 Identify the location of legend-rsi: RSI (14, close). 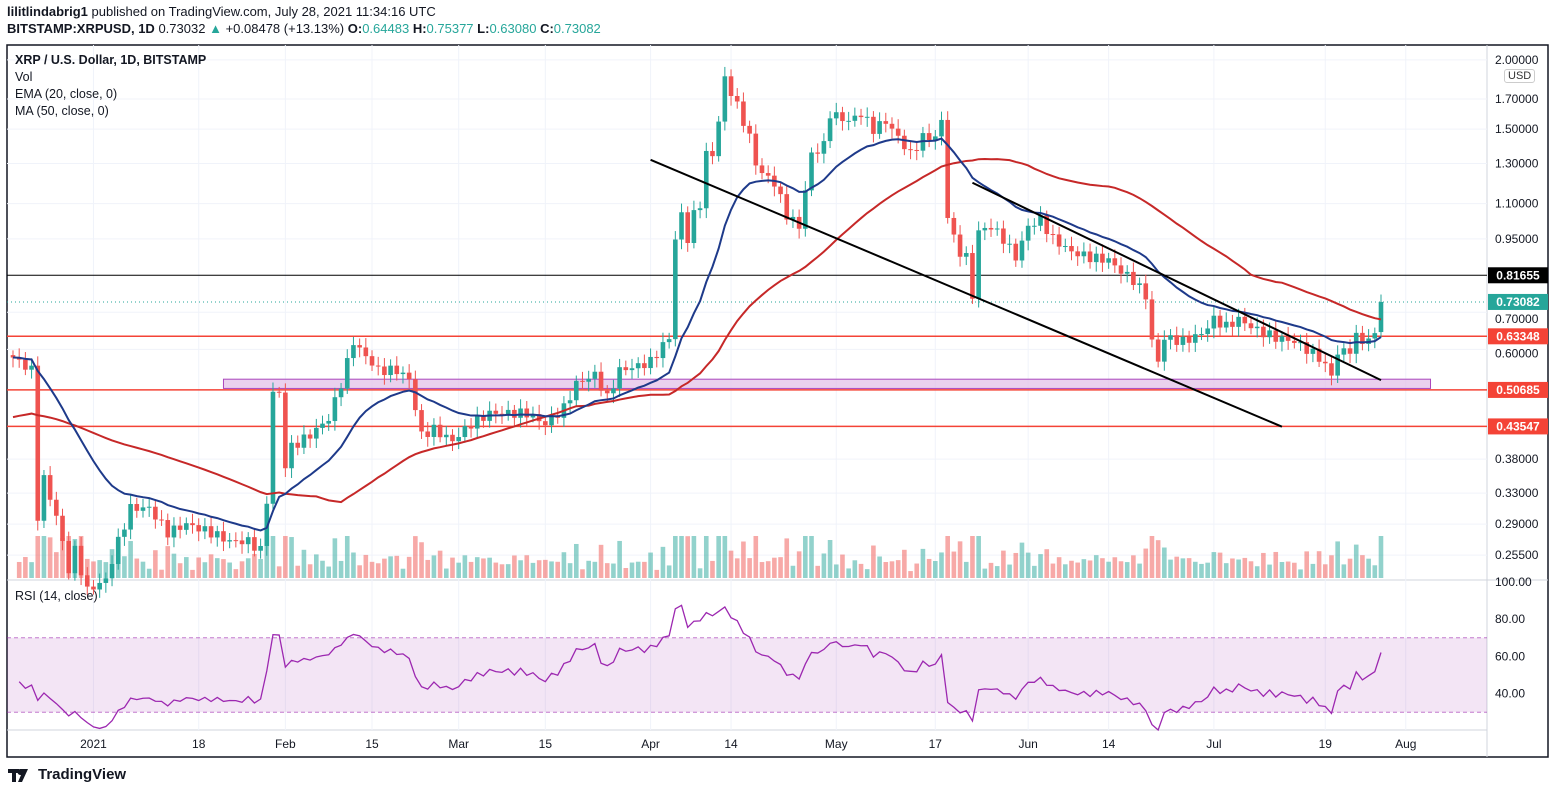
(56, 596).